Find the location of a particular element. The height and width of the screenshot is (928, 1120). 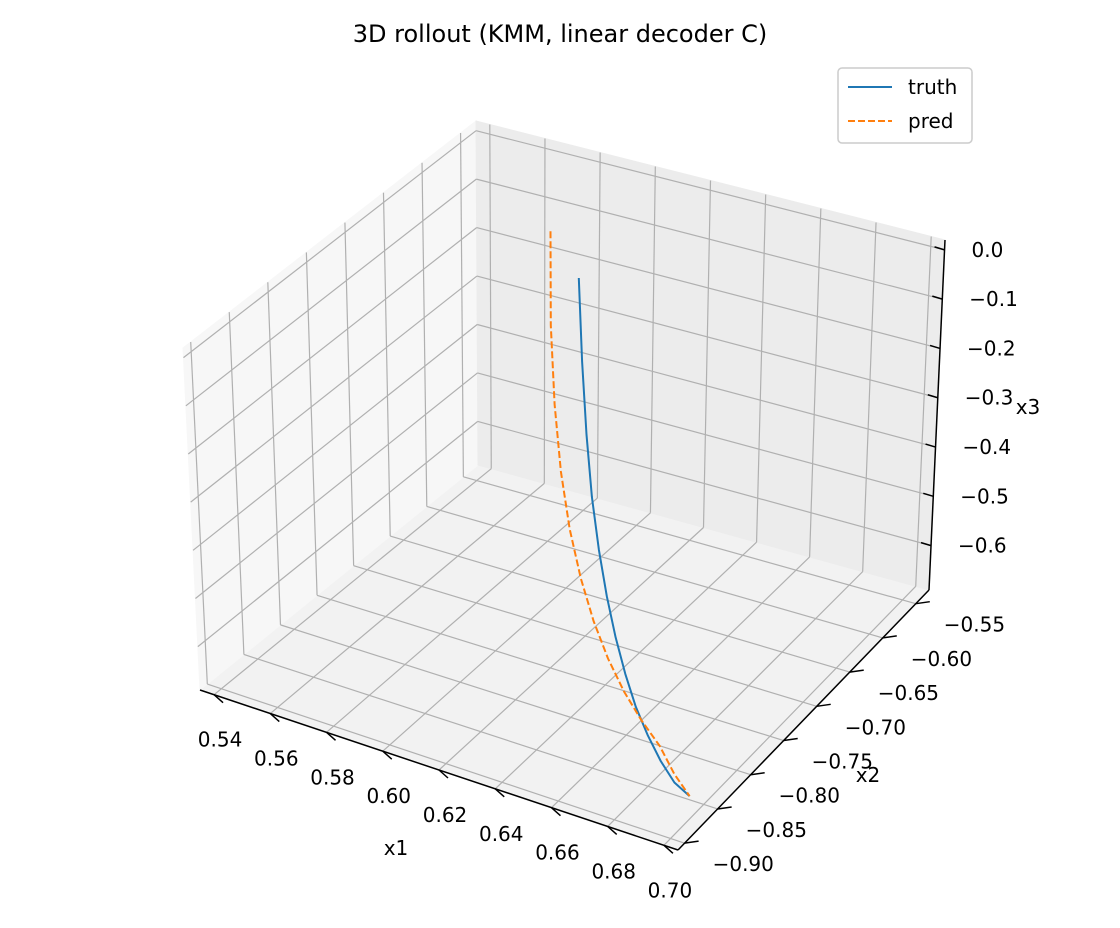

x-tick-label: 0.56 is located at coordinates (276, 759).